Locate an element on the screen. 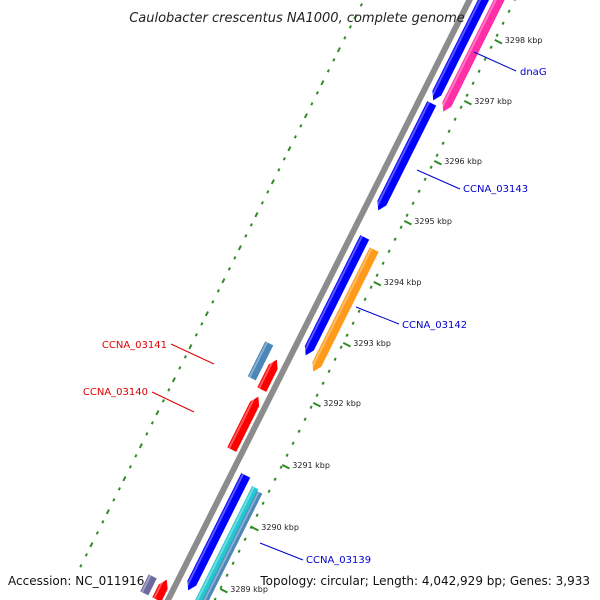 The image size is (600, 600). gene-label: dnaG is located at coordinates (533, 72).